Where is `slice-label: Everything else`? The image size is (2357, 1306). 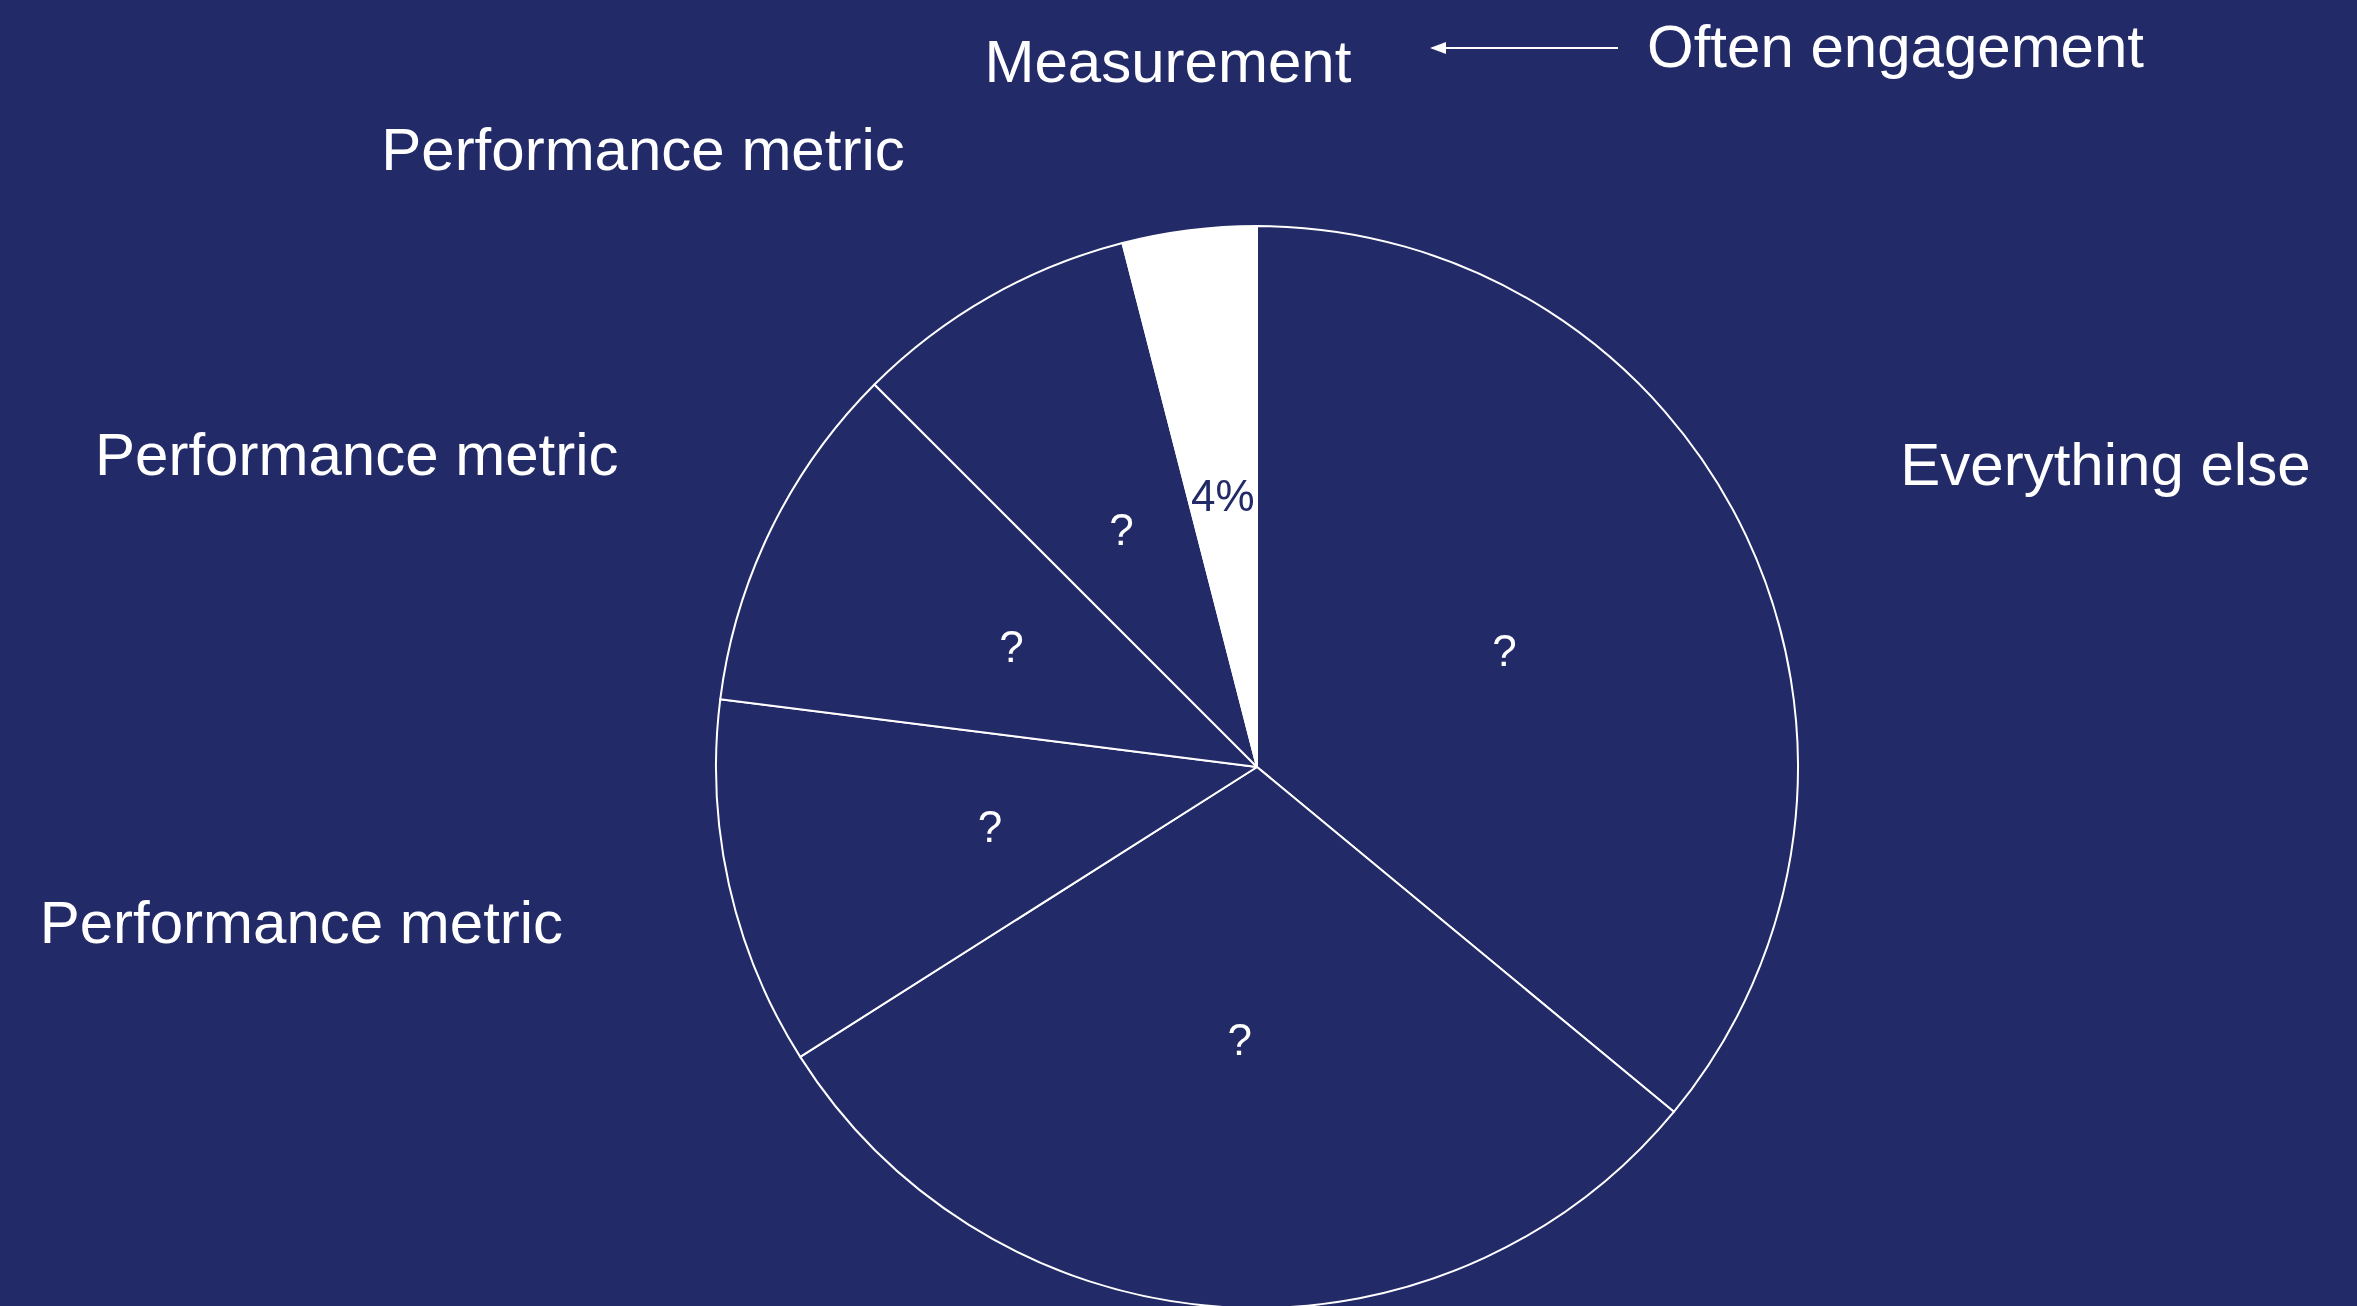 slice-label: Everything else is located at coordinates (2105, 464).